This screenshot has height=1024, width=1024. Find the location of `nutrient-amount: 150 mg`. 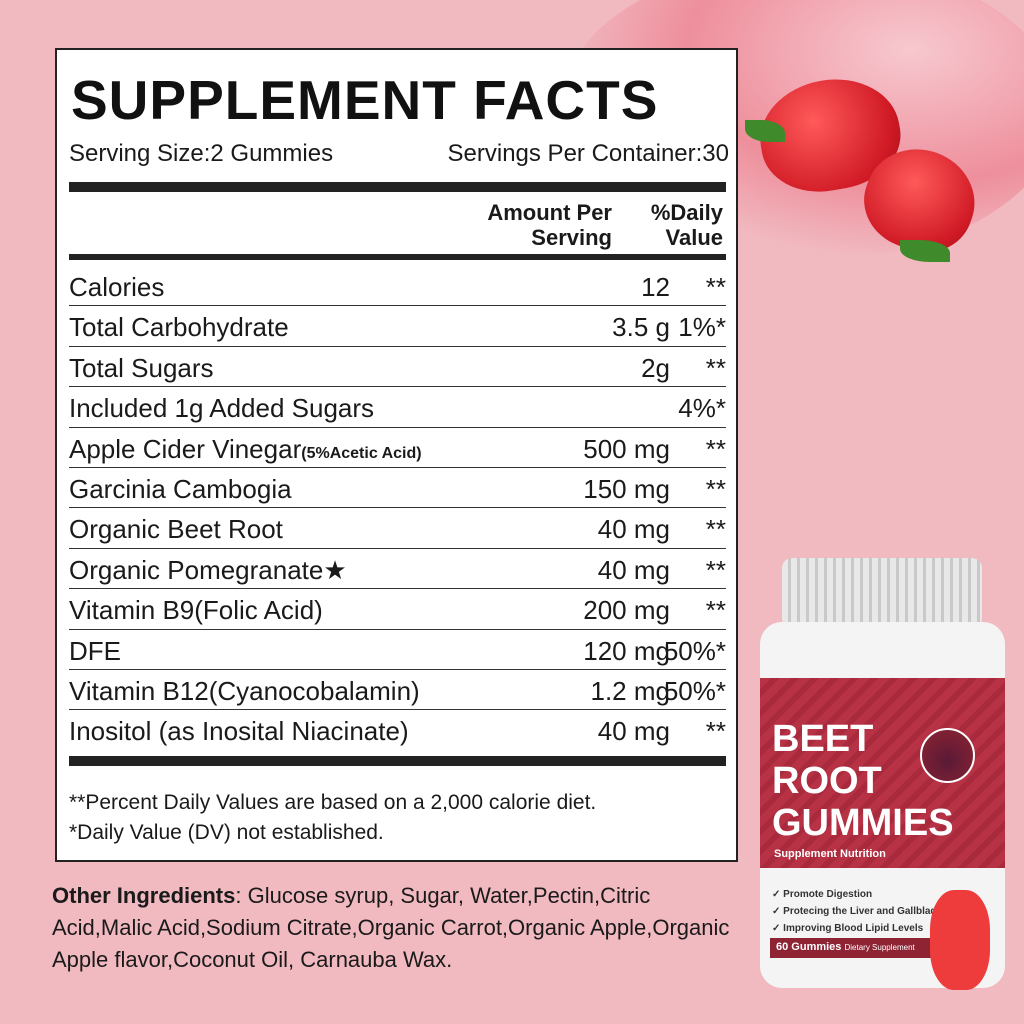

nutrient-amount: 150 mg is located at coordinates (626, 488).